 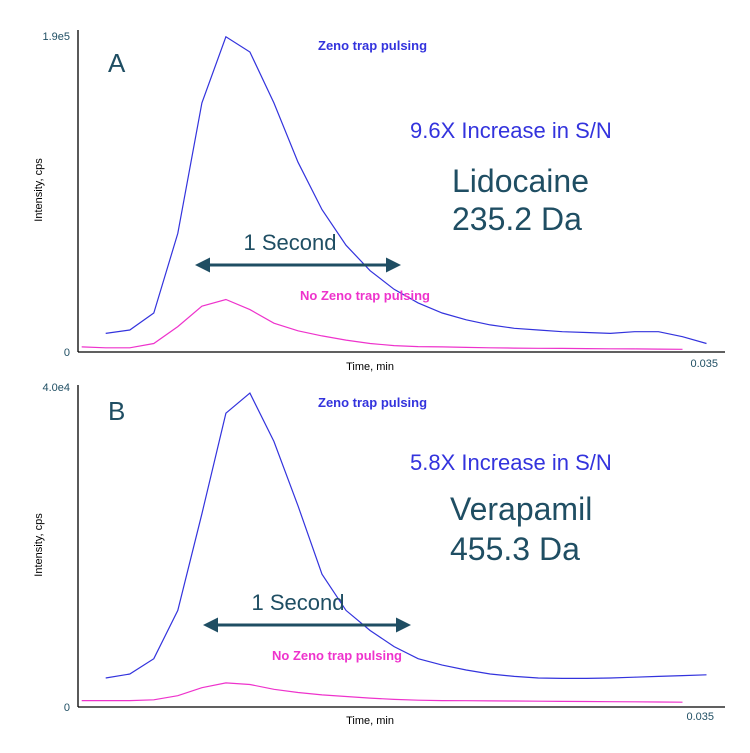 What do you see at coordinates (515, 549) in the screenshot?
I see `panel-b-compound-mass: 455.3 Da` at bounding box center [515, 549].